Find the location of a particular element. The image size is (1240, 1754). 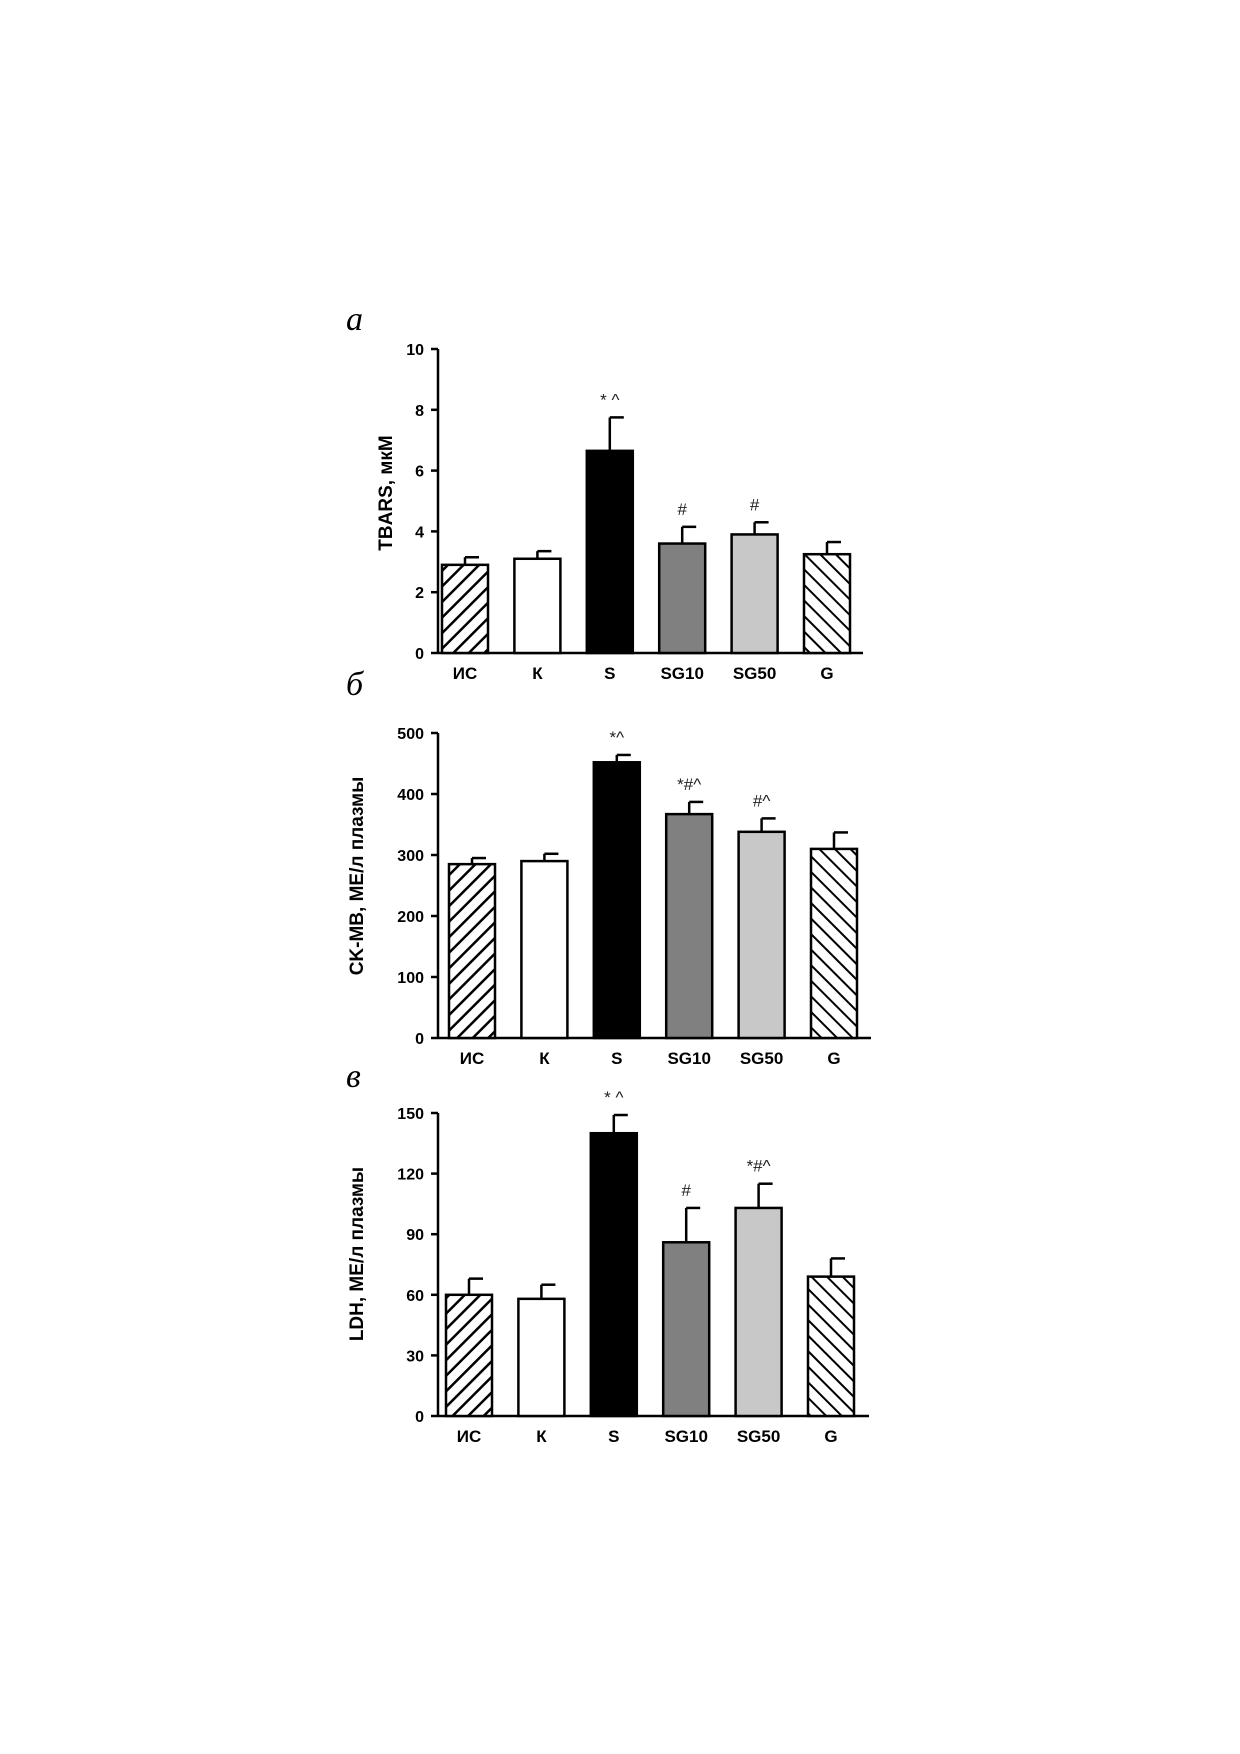

bar-b-sg10 is located at coordinates (689, 926).